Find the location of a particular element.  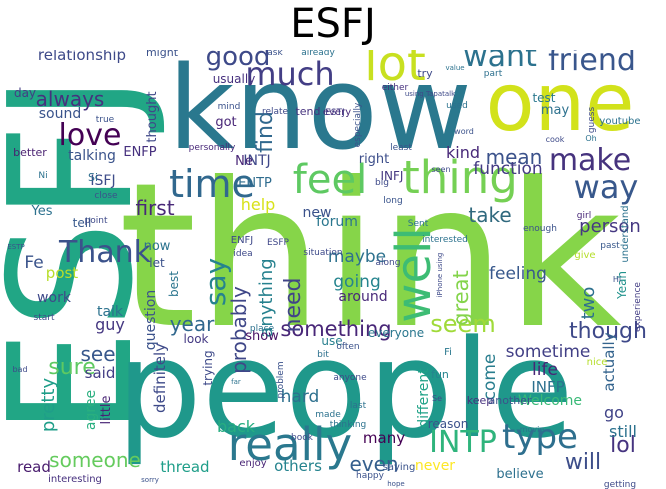

cloud-word-seen: seen is located at coordinates (440, 169).